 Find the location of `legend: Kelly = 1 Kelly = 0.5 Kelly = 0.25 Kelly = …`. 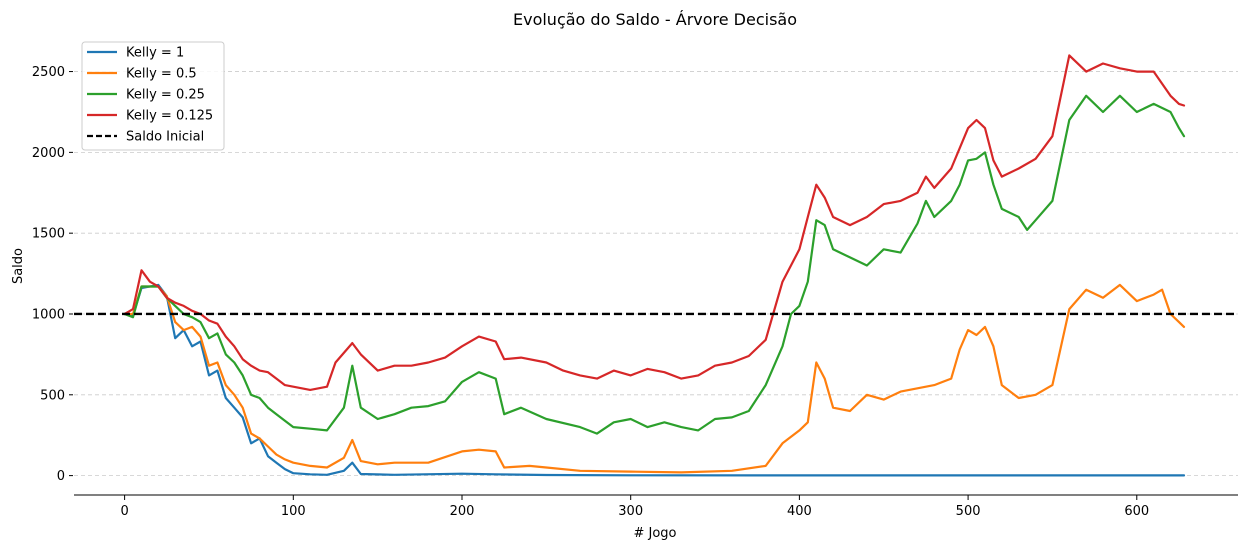

legend: Kelly = 1 Kelly = 0.5 Kelly = 0.25 Kelly = … is located at coordinates (153, 96).